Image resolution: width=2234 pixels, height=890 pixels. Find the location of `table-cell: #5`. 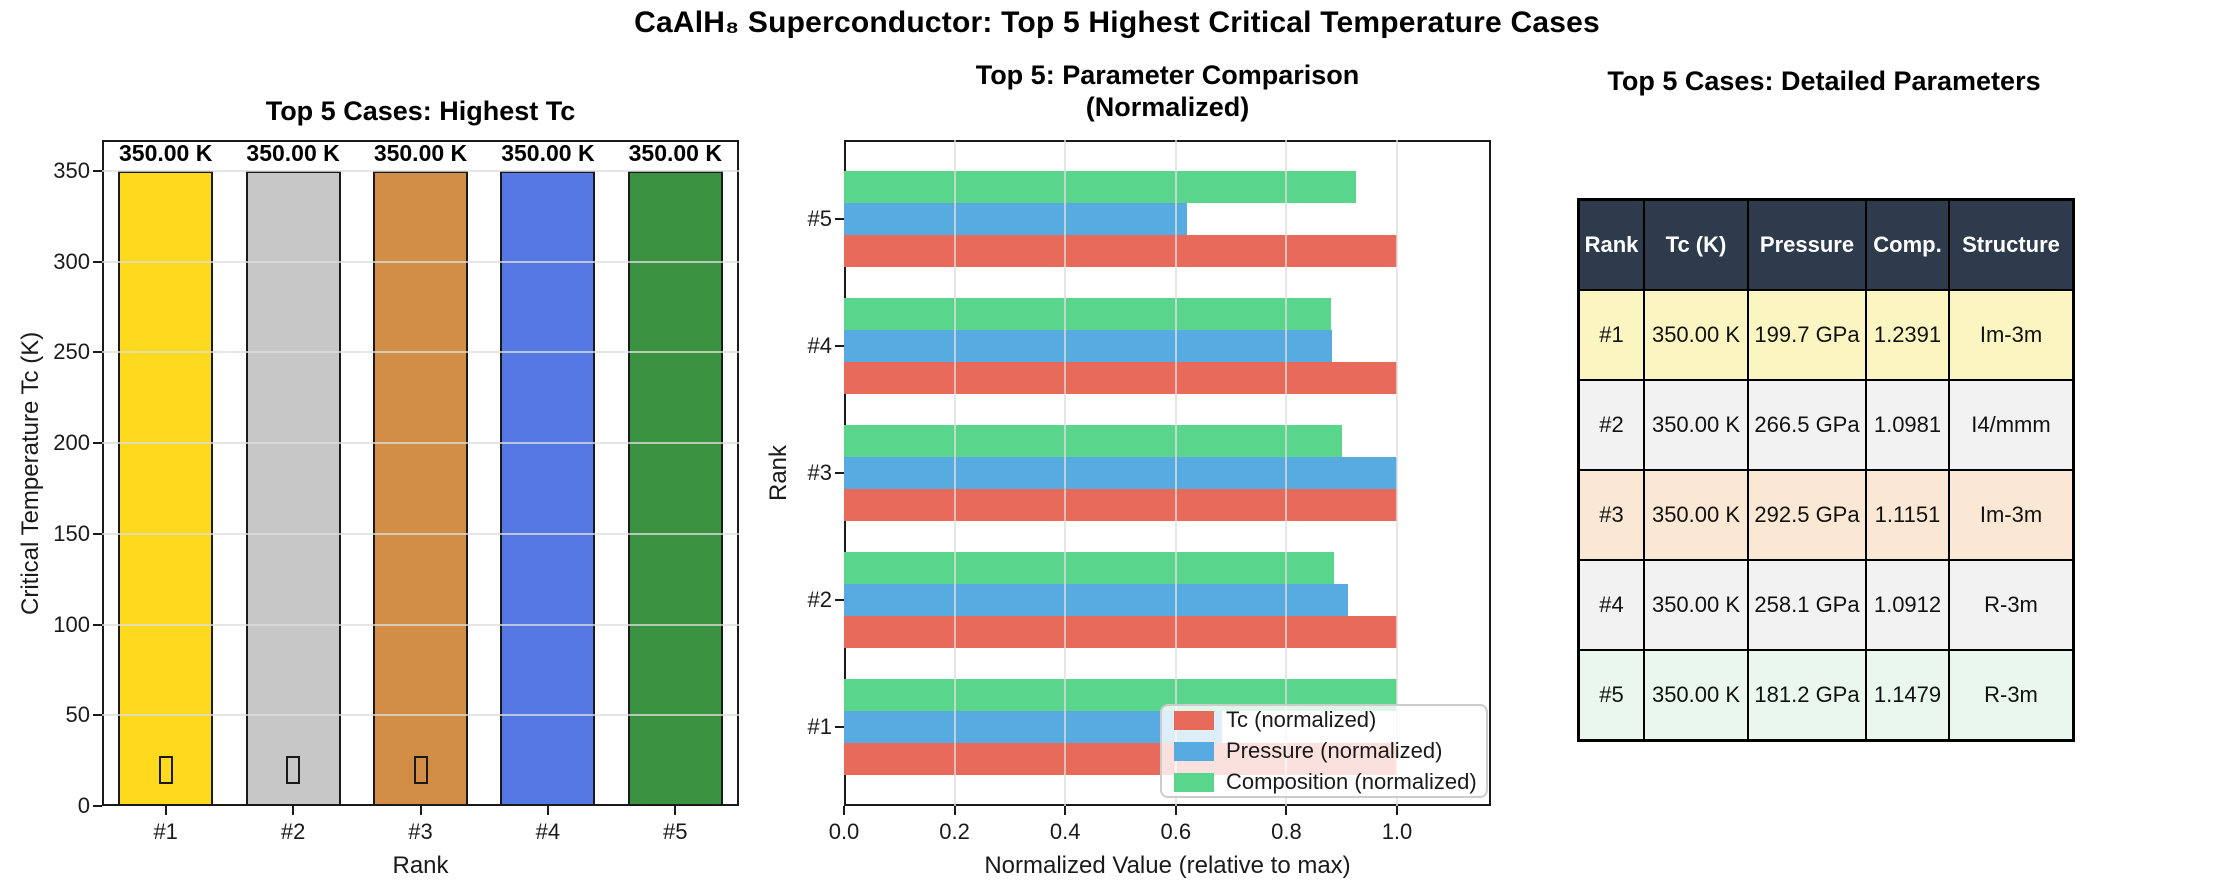

table-cell: #5 is located at coordinates (1611, 695).